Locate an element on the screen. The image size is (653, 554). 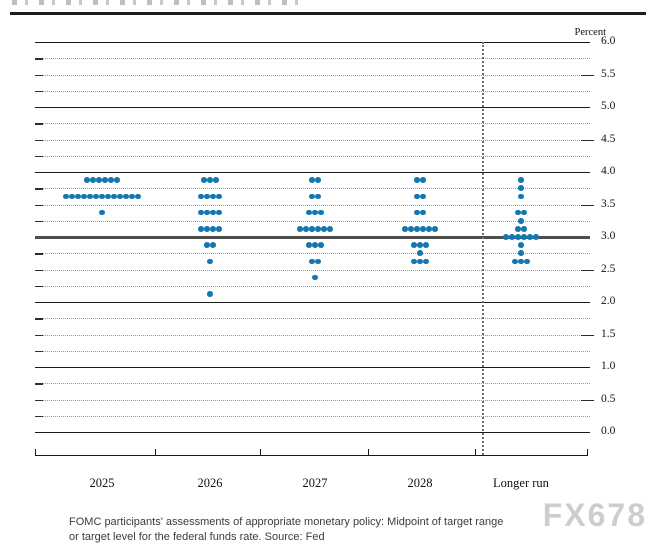
cropped-text-remnants is located at coordinates (157, 2).